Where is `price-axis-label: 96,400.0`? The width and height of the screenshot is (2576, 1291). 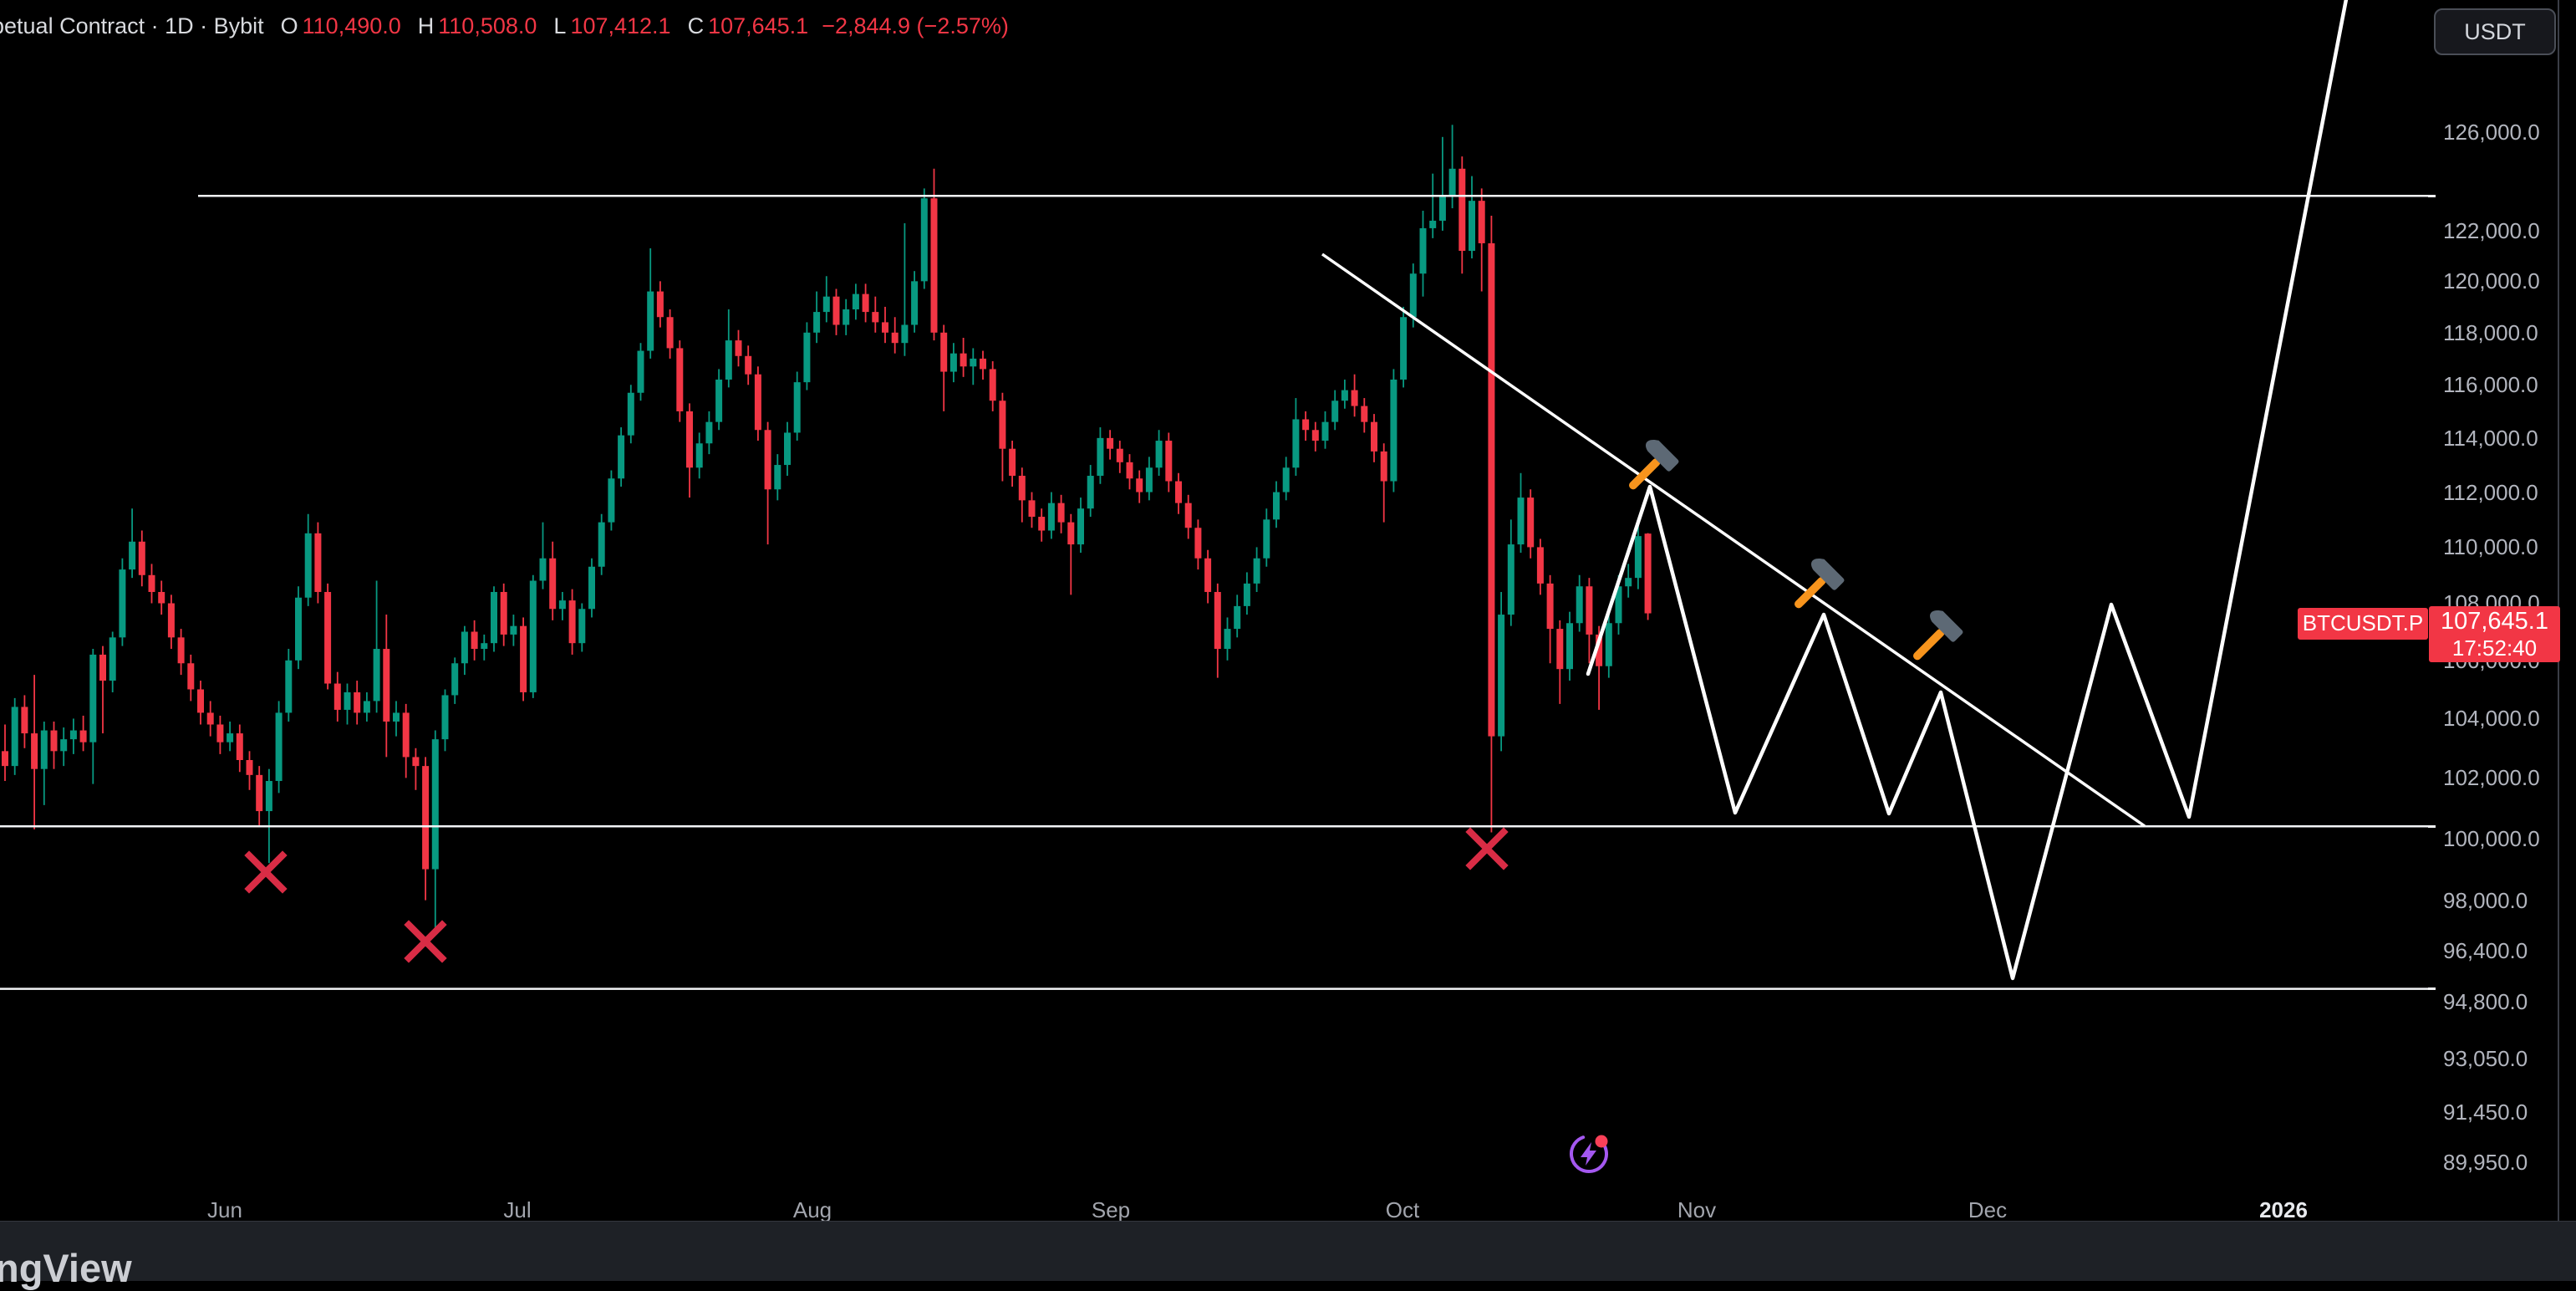 price-axis-label: 96,400.0 is located at coordinates (2485, 950).